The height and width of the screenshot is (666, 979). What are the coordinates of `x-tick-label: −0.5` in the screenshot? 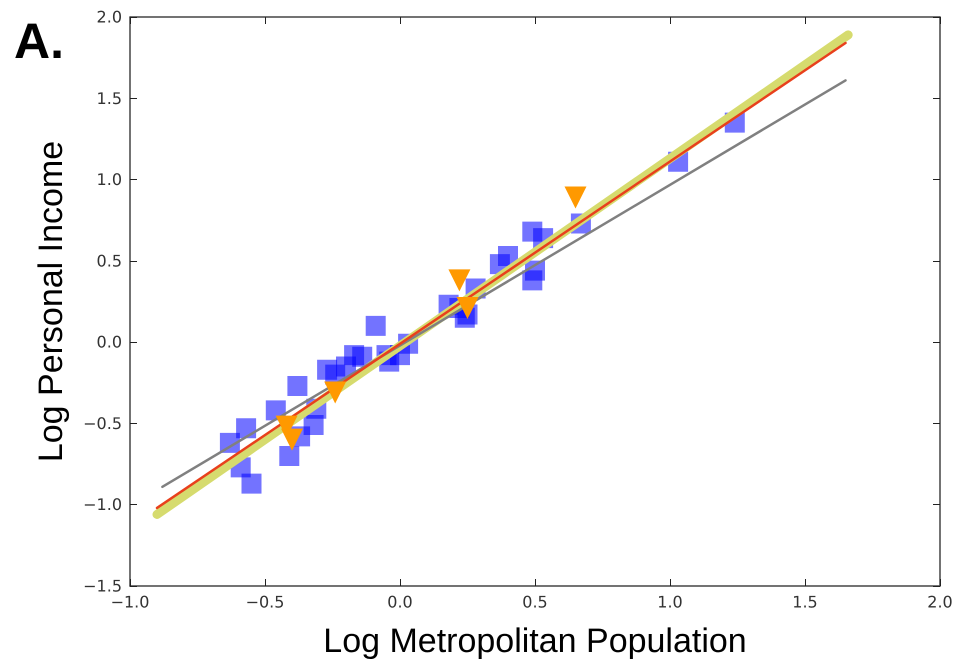 It's located at (265, 602).